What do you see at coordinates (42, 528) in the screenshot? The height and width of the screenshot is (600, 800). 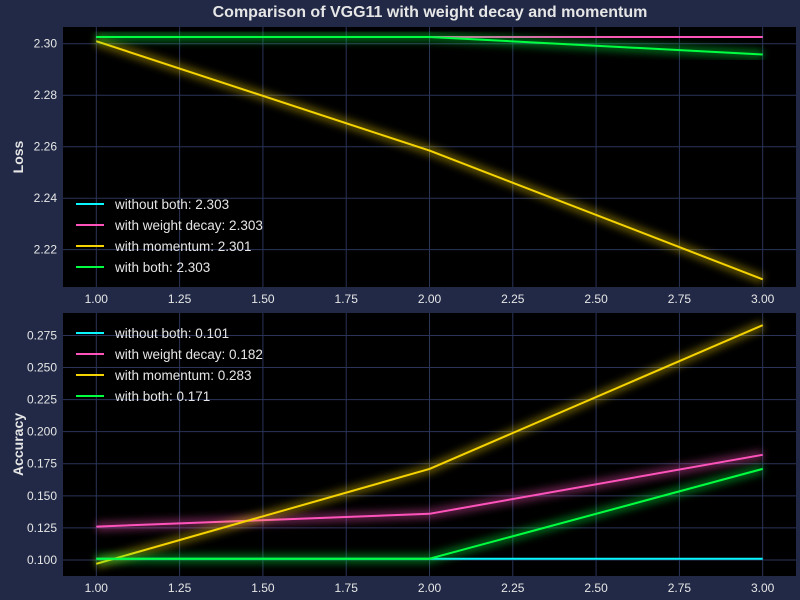 I see `y-tick-label: 0.125` at bounding box center [42, 528].